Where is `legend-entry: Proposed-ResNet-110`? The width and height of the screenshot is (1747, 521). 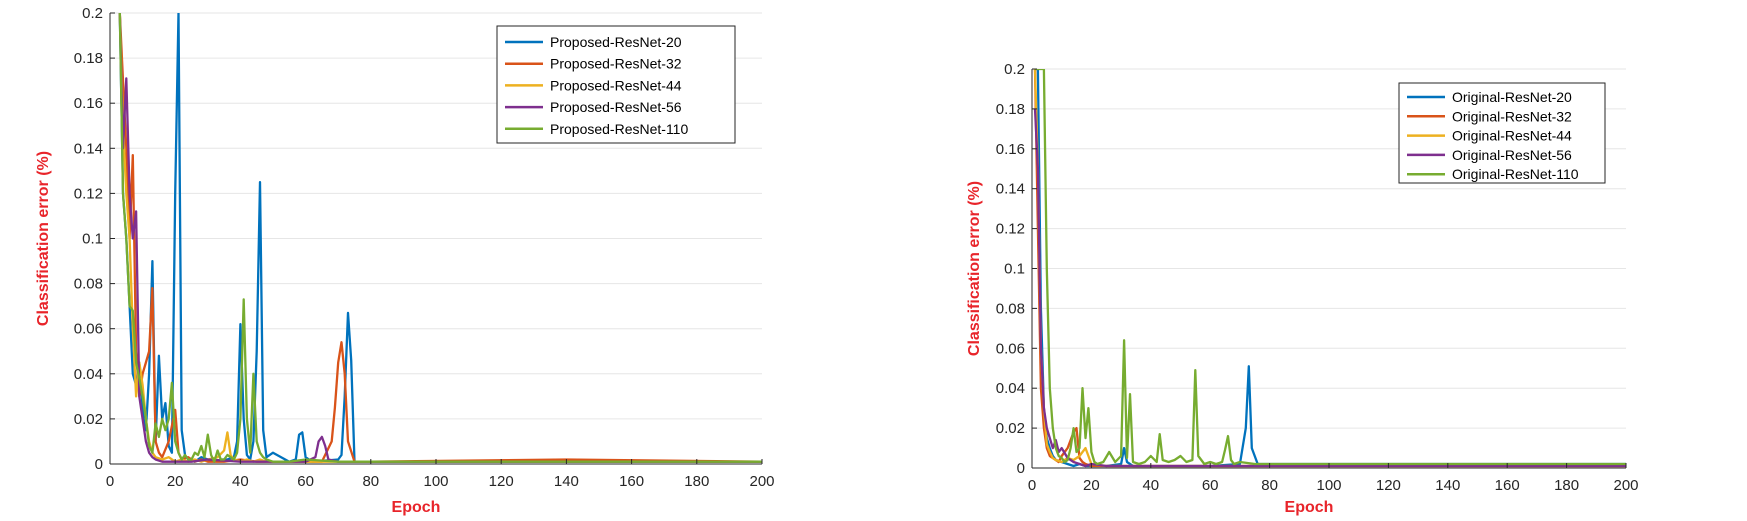
legend-entry: Proposed-ResNet-110 is located at coordinates (619, 129).